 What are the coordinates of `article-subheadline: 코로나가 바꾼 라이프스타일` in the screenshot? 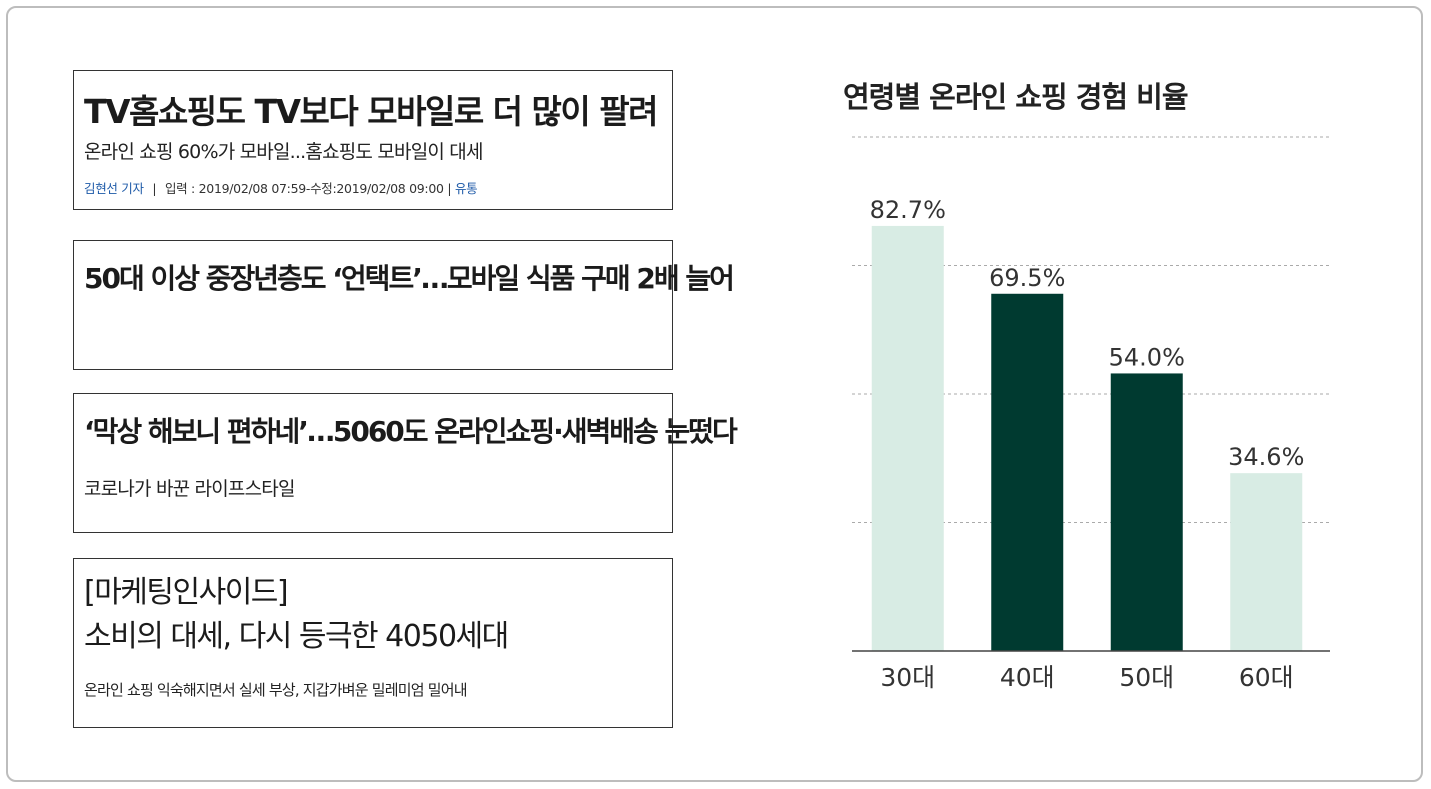 It's located at (189, 489).